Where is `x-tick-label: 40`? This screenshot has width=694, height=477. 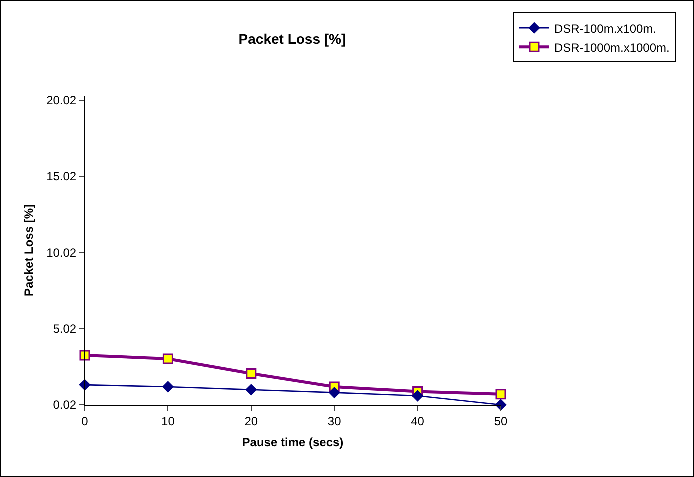
x-tick-label: 40 is located at coordinates (418, 421).